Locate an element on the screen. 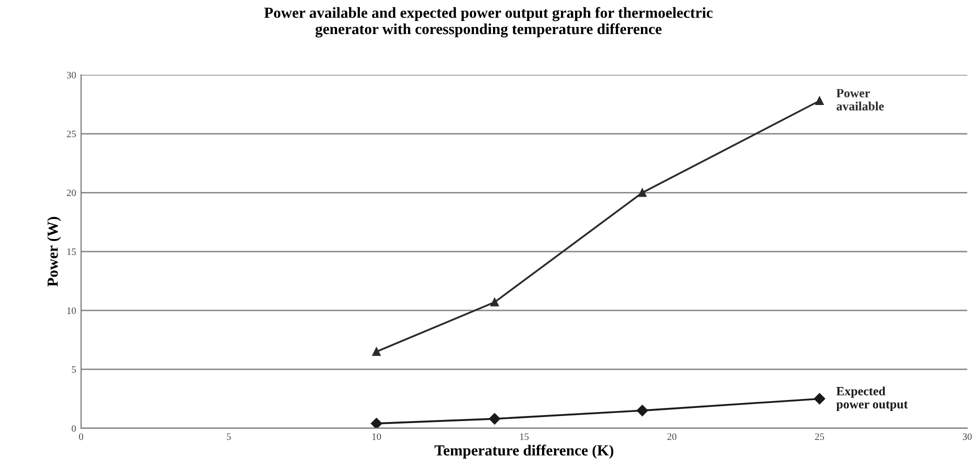 Image resolution: width=977 pixels, height=468 pixels. y-tick-label: 20 is located at coordinates (71, 193).